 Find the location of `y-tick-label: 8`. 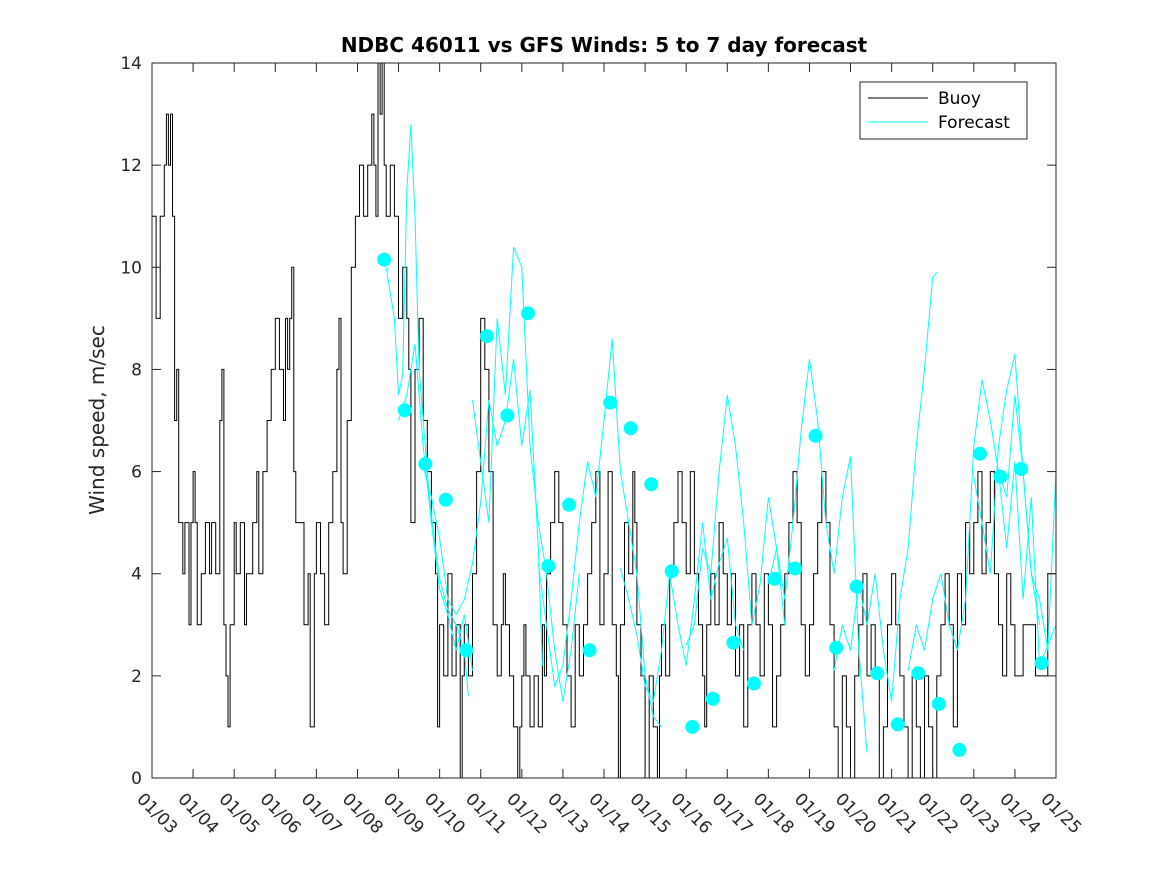

y-tick-label: 8 is located at coordinates (136, 370).